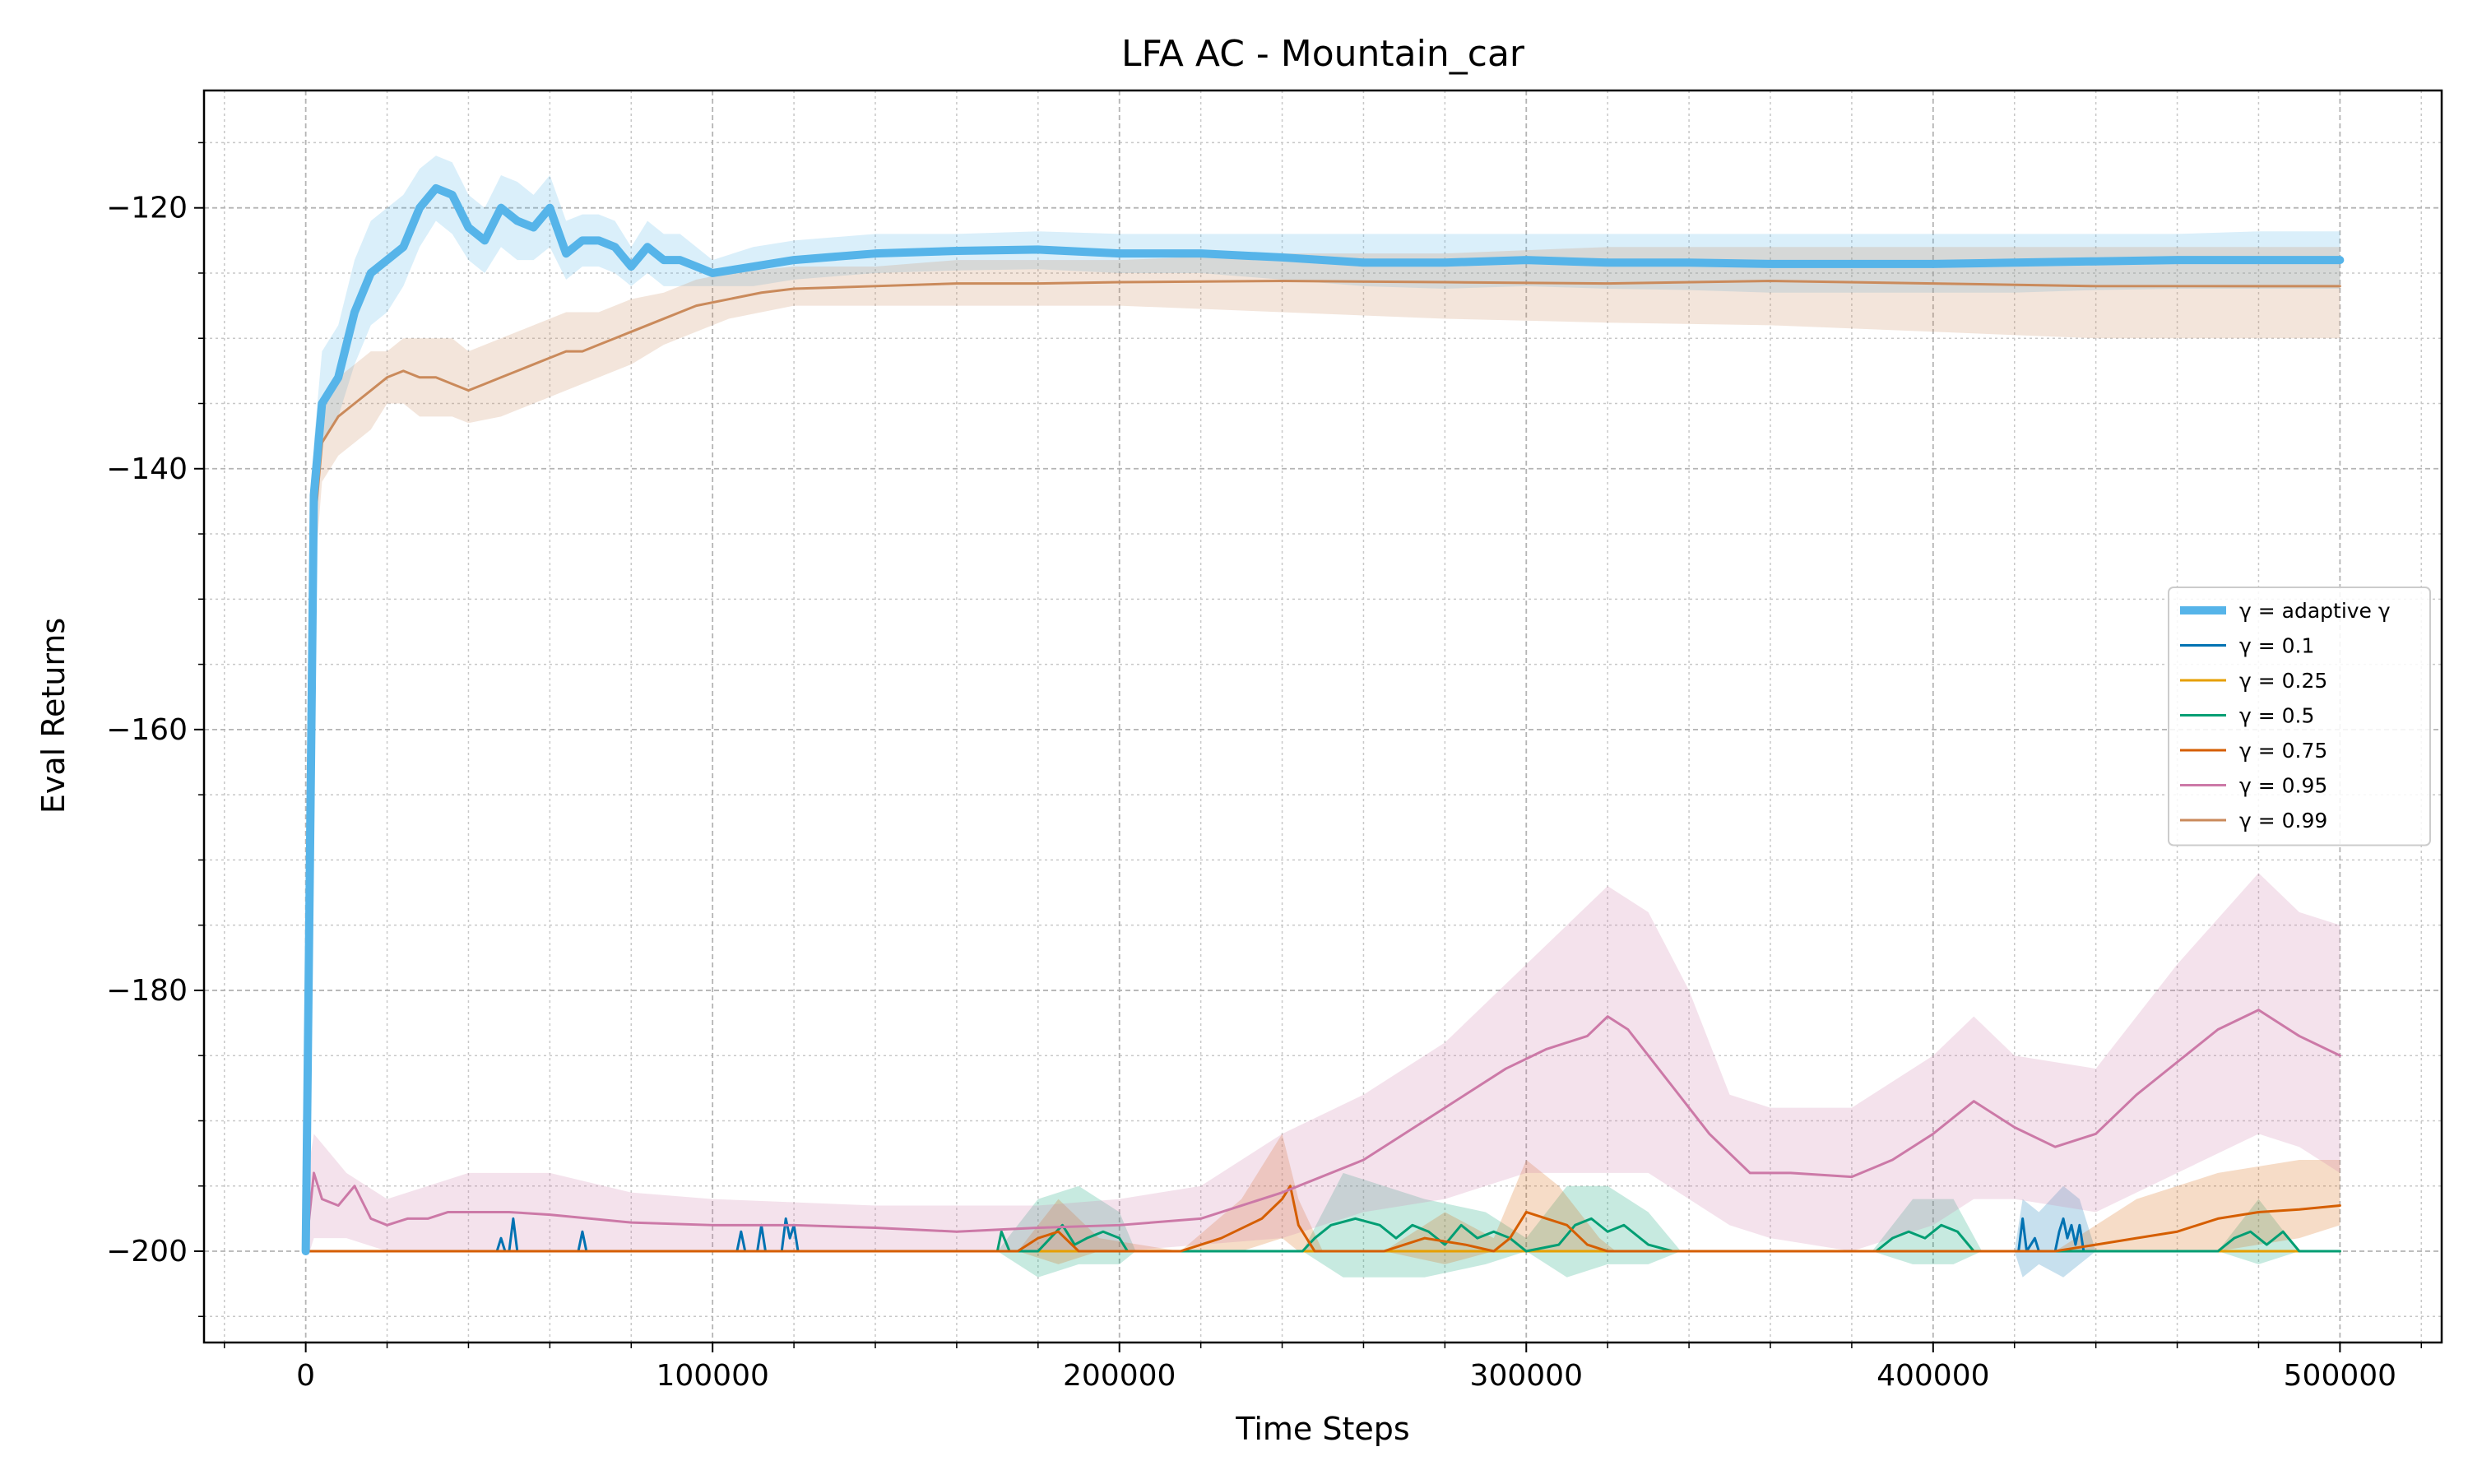 This screenshot has height=1484, width=2468. I want to click on legend-label: γ = 0.95, so click(2283, 786).